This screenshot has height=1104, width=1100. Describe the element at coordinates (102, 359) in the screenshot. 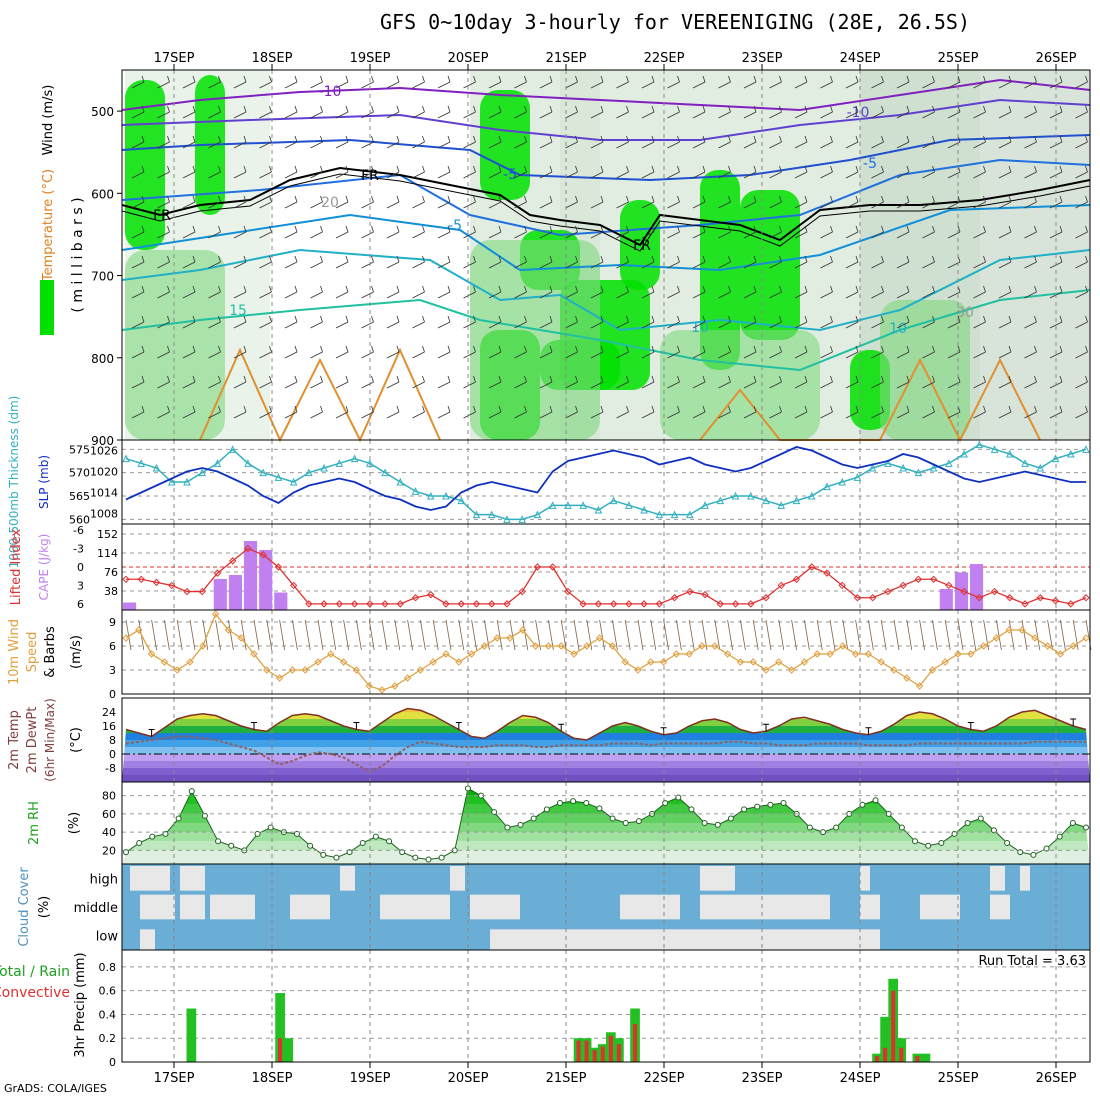

I see `y-tick-label: 800` at that location.